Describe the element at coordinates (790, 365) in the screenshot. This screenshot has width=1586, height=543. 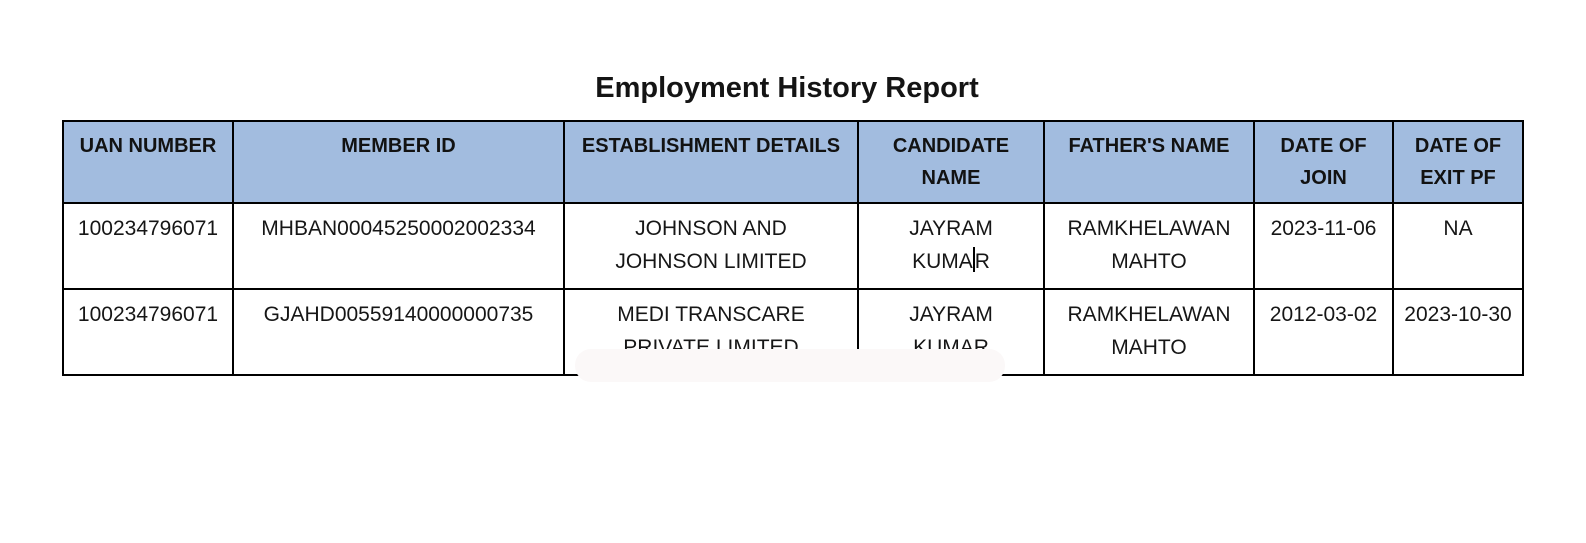
I see `faint-highlight-smudge` at that location.